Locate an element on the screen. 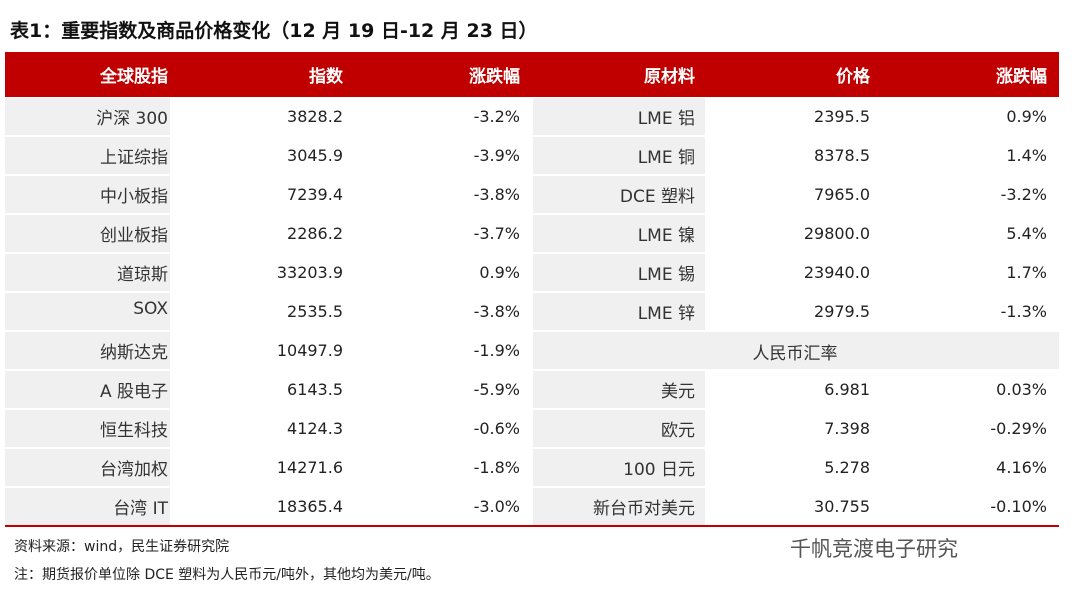 This screenshot has width=1080, height=596. row-label: 上证综指 is located at coordinates (134, 158).